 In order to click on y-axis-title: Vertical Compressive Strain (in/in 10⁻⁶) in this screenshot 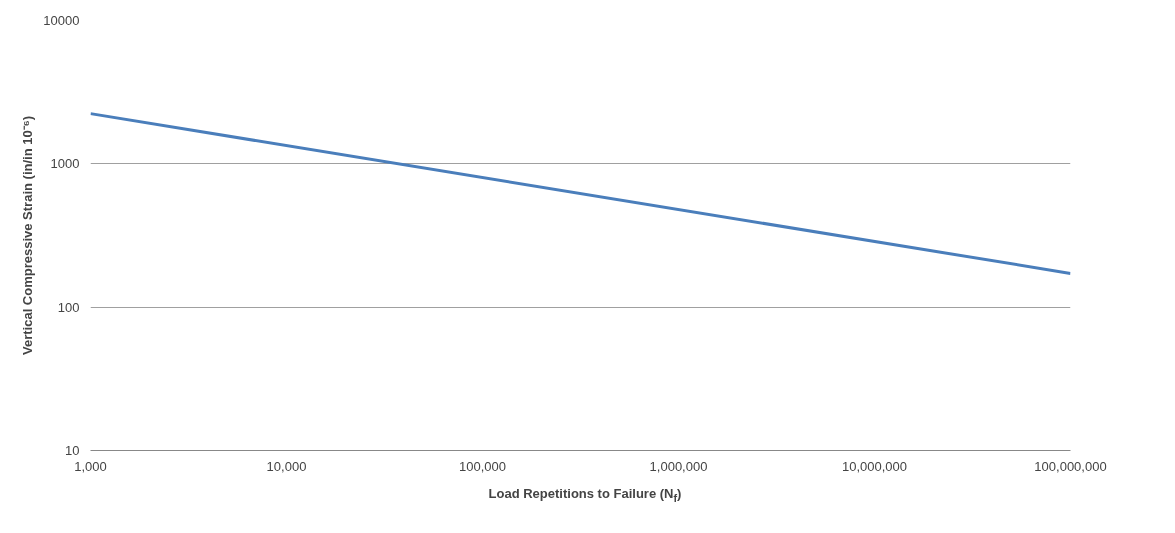, I will do `click(28, 235)`.